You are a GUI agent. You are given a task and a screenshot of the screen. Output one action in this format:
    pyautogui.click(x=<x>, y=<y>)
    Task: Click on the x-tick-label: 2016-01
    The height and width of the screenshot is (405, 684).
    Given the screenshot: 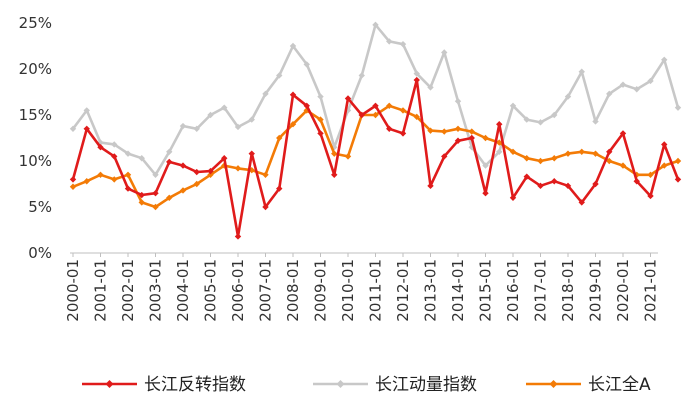 What is the action you would take?
    pyautogui.click(x=513, y=290)
    